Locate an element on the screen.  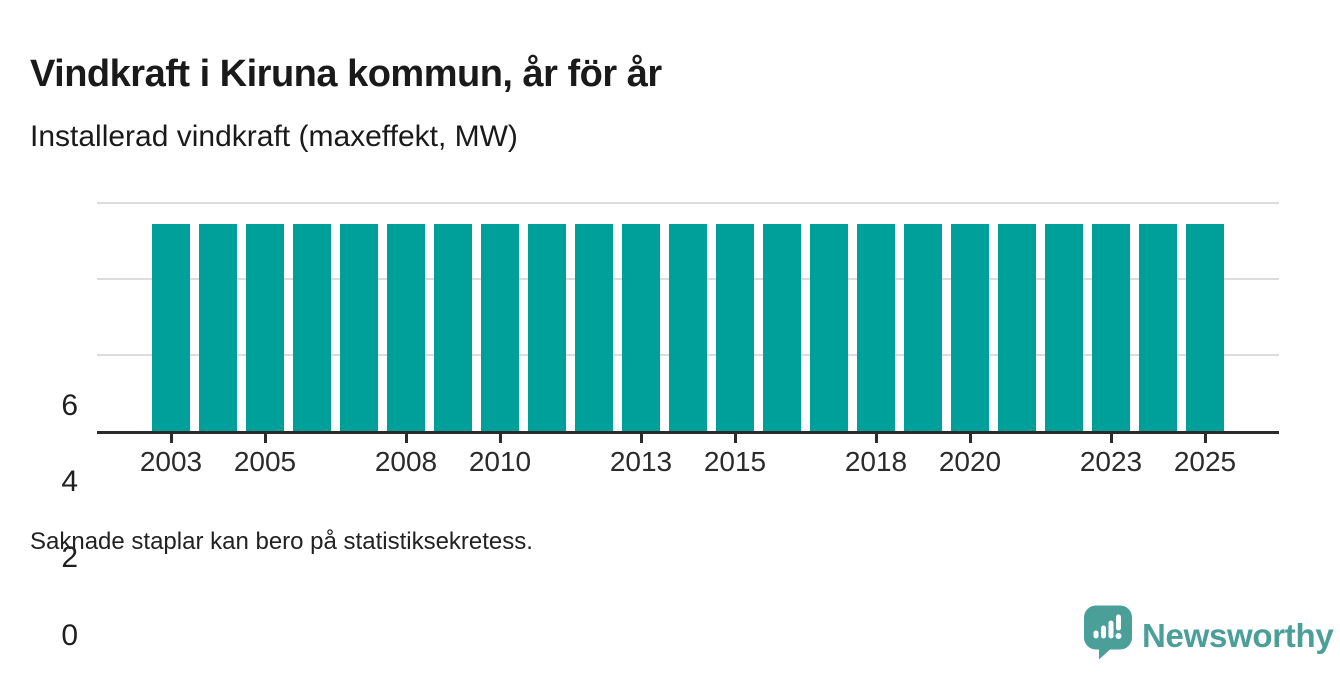
bar-2021 is located at coordinates (1017, 327).